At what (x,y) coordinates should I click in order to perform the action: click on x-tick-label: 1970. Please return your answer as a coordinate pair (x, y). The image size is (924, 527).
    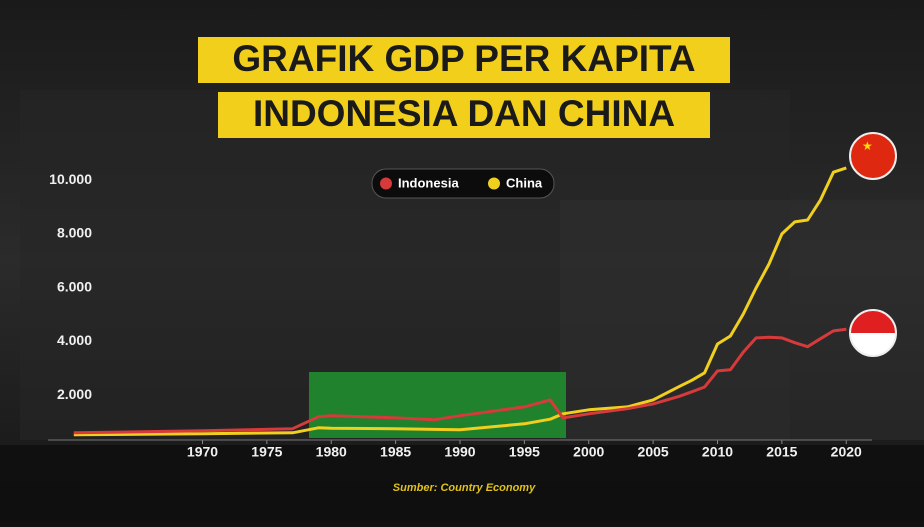
    Looking at the image, I should click on (202, 452).